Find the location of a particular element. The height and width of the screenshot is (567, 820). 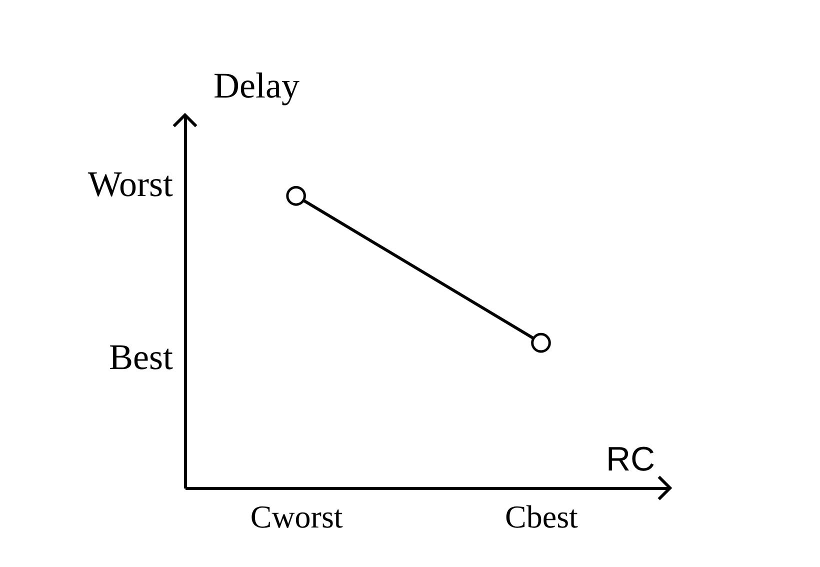

y-axis-title: Delay is located at coordinates (257, 86).